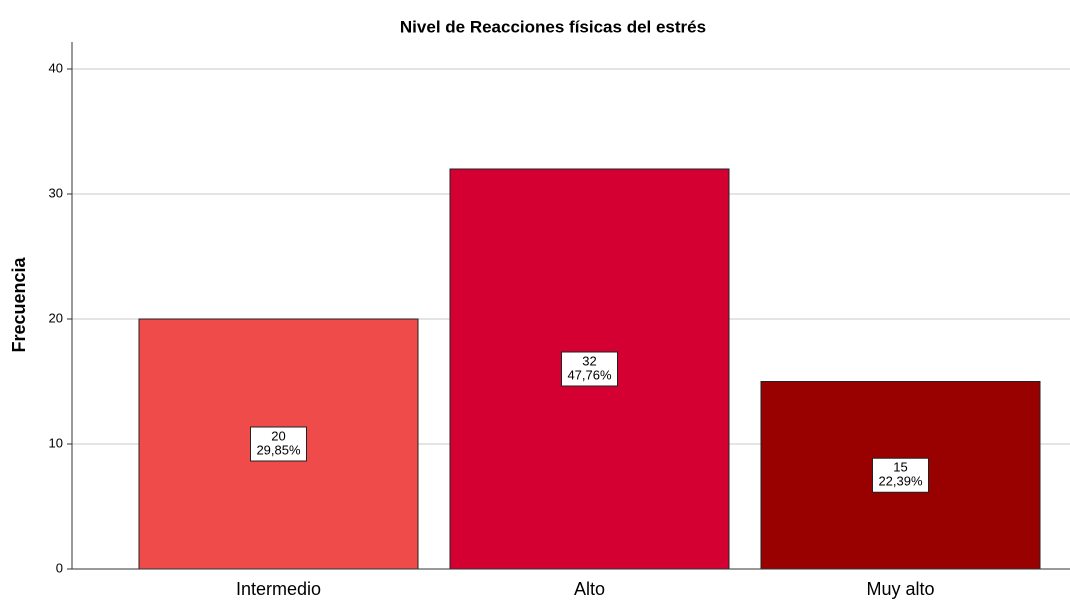 The width and height of the screenshot is (1070, 602). I want to click on x-tick-label: Alto, so click(589, 589).